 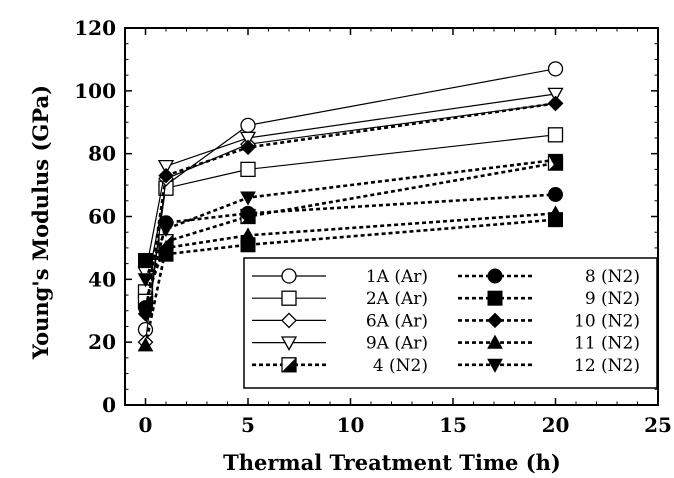 I want to click on x-tick-label: 5, so click(x=248, y=425).